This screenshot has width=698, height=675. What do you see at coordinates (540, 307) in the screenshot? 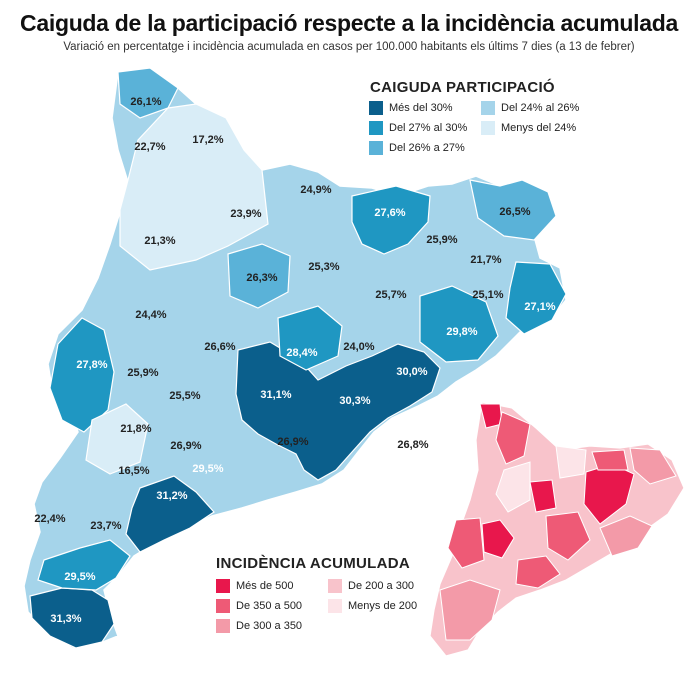
I see `region-value-label: 27,1%` at bounding box center [540, 307].